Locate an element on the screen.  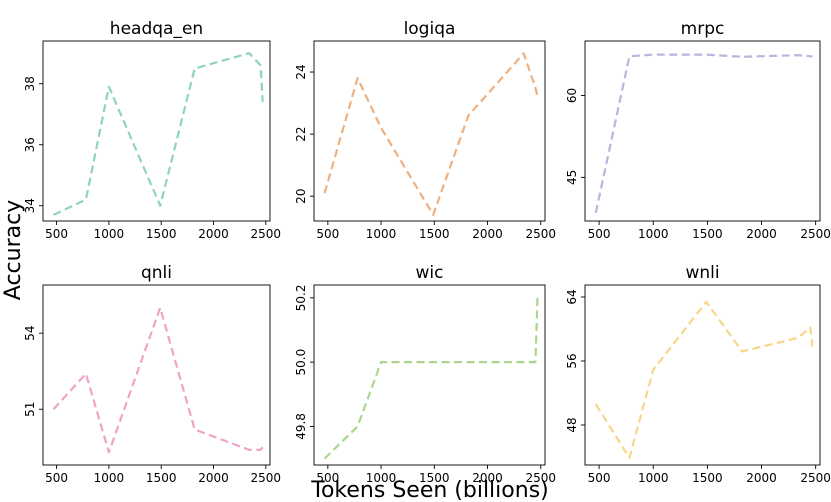
figure-ylabel: Accuracy is located at coordinates (13, 250).